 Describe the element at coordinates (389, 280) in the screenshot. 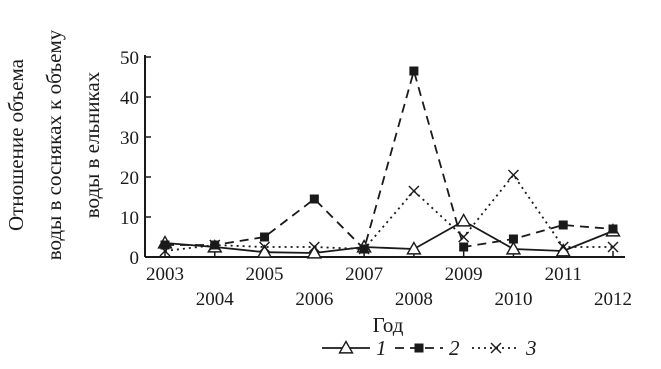

I see `x-ticks: 2003 2004 2005 2006 2007 2008 2009 2010 2011 2012` at that location.